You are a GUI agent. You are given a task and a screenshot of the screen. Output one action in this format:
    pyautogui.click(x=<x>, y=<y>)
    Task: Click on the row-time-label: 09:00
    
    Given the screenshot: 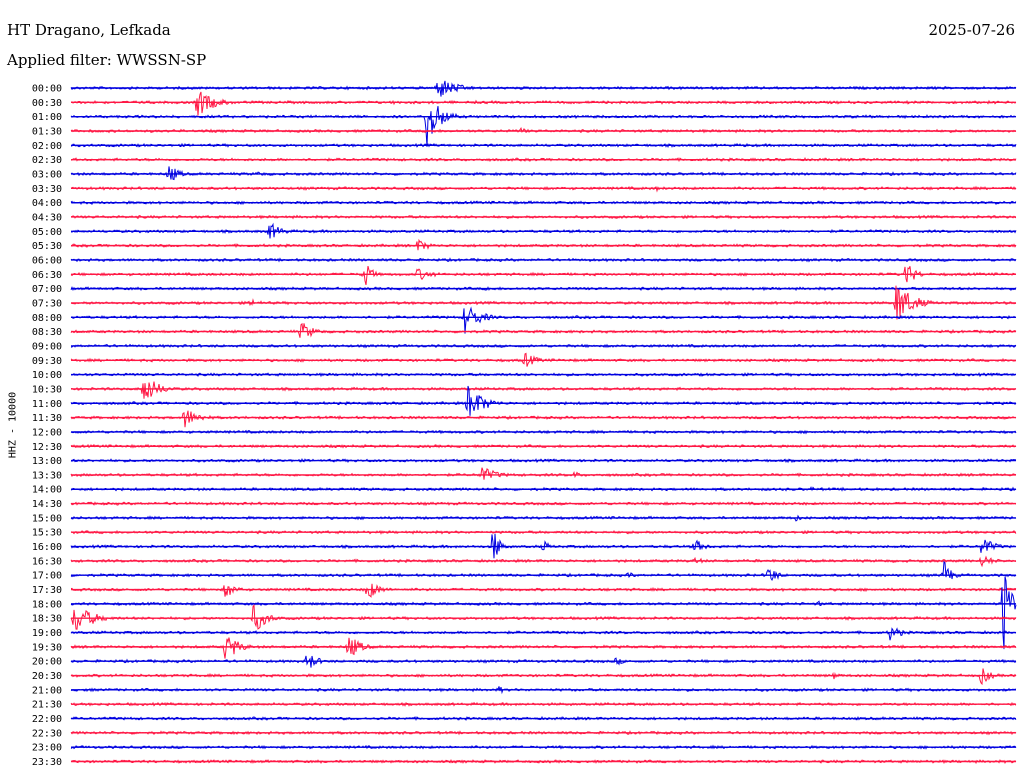 What is the action you would take?
    pyautogui.click(x=47, y=346)
    